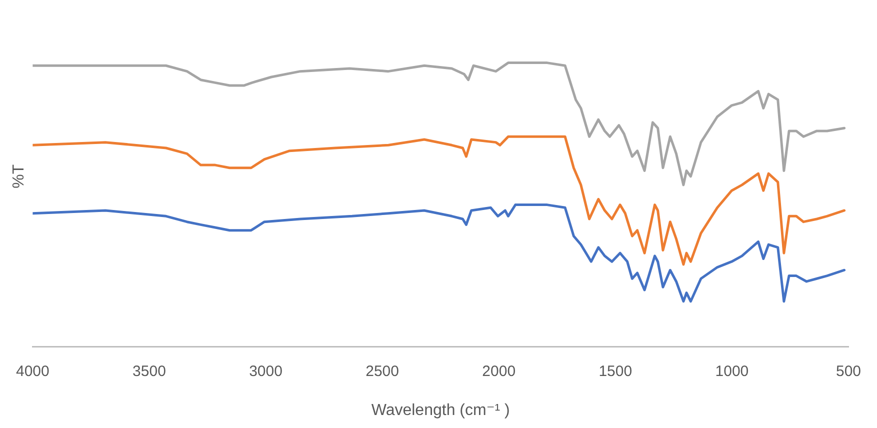 Image resolution: width=877 pixels, height=428 pixels. I want to click on x-tick-label: 3000, so click(265, 371).